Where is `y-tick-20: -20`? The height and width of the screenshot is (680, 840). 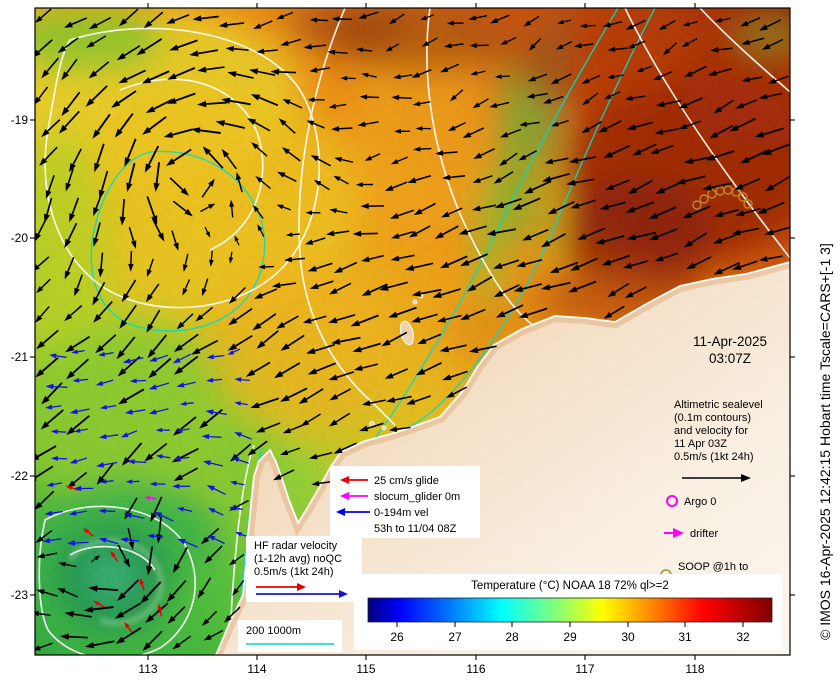 y-tick-20: -20 is located at coordinates (20, 238).